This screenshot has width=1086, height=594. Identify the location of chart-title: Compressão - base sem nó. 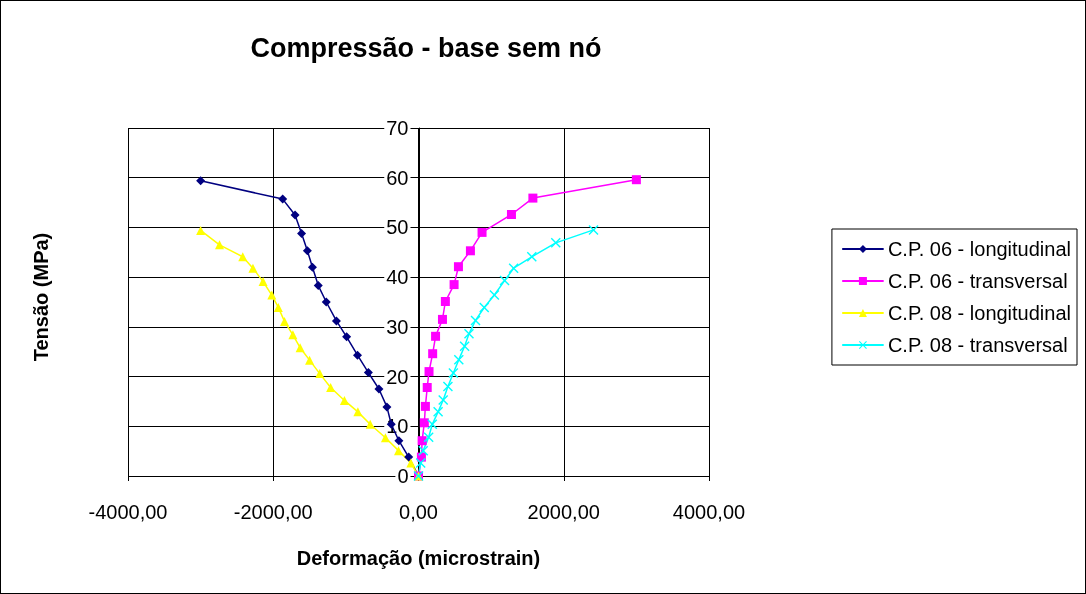
(426, 47).